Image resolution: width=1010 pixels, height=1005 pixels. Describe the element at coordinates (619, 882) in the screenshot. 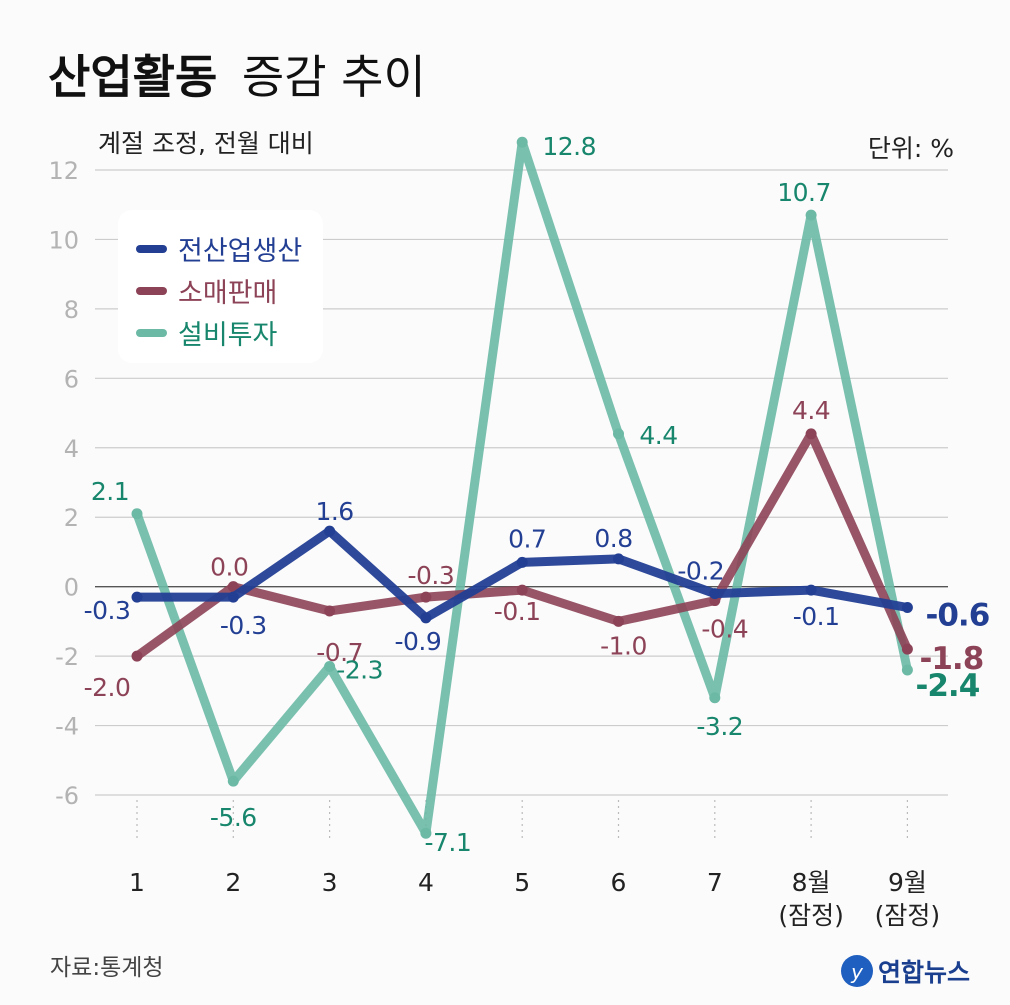

I see `x-tick-label: 6` at that location.